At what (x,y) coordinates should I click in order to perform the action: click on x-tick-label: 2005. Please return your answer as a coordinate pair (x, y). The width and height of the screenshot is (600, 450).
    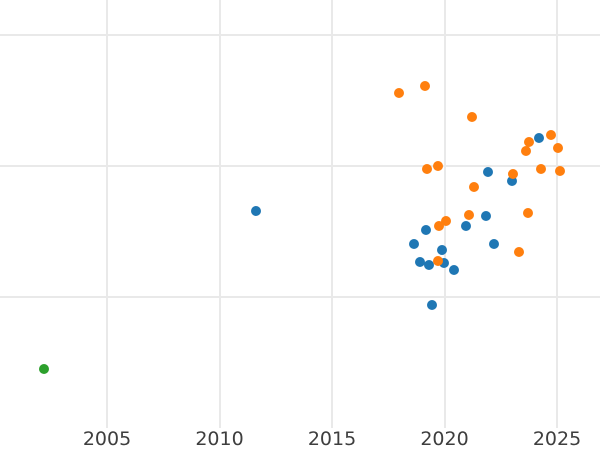
    Looking at the image, I should click on (107, 439).